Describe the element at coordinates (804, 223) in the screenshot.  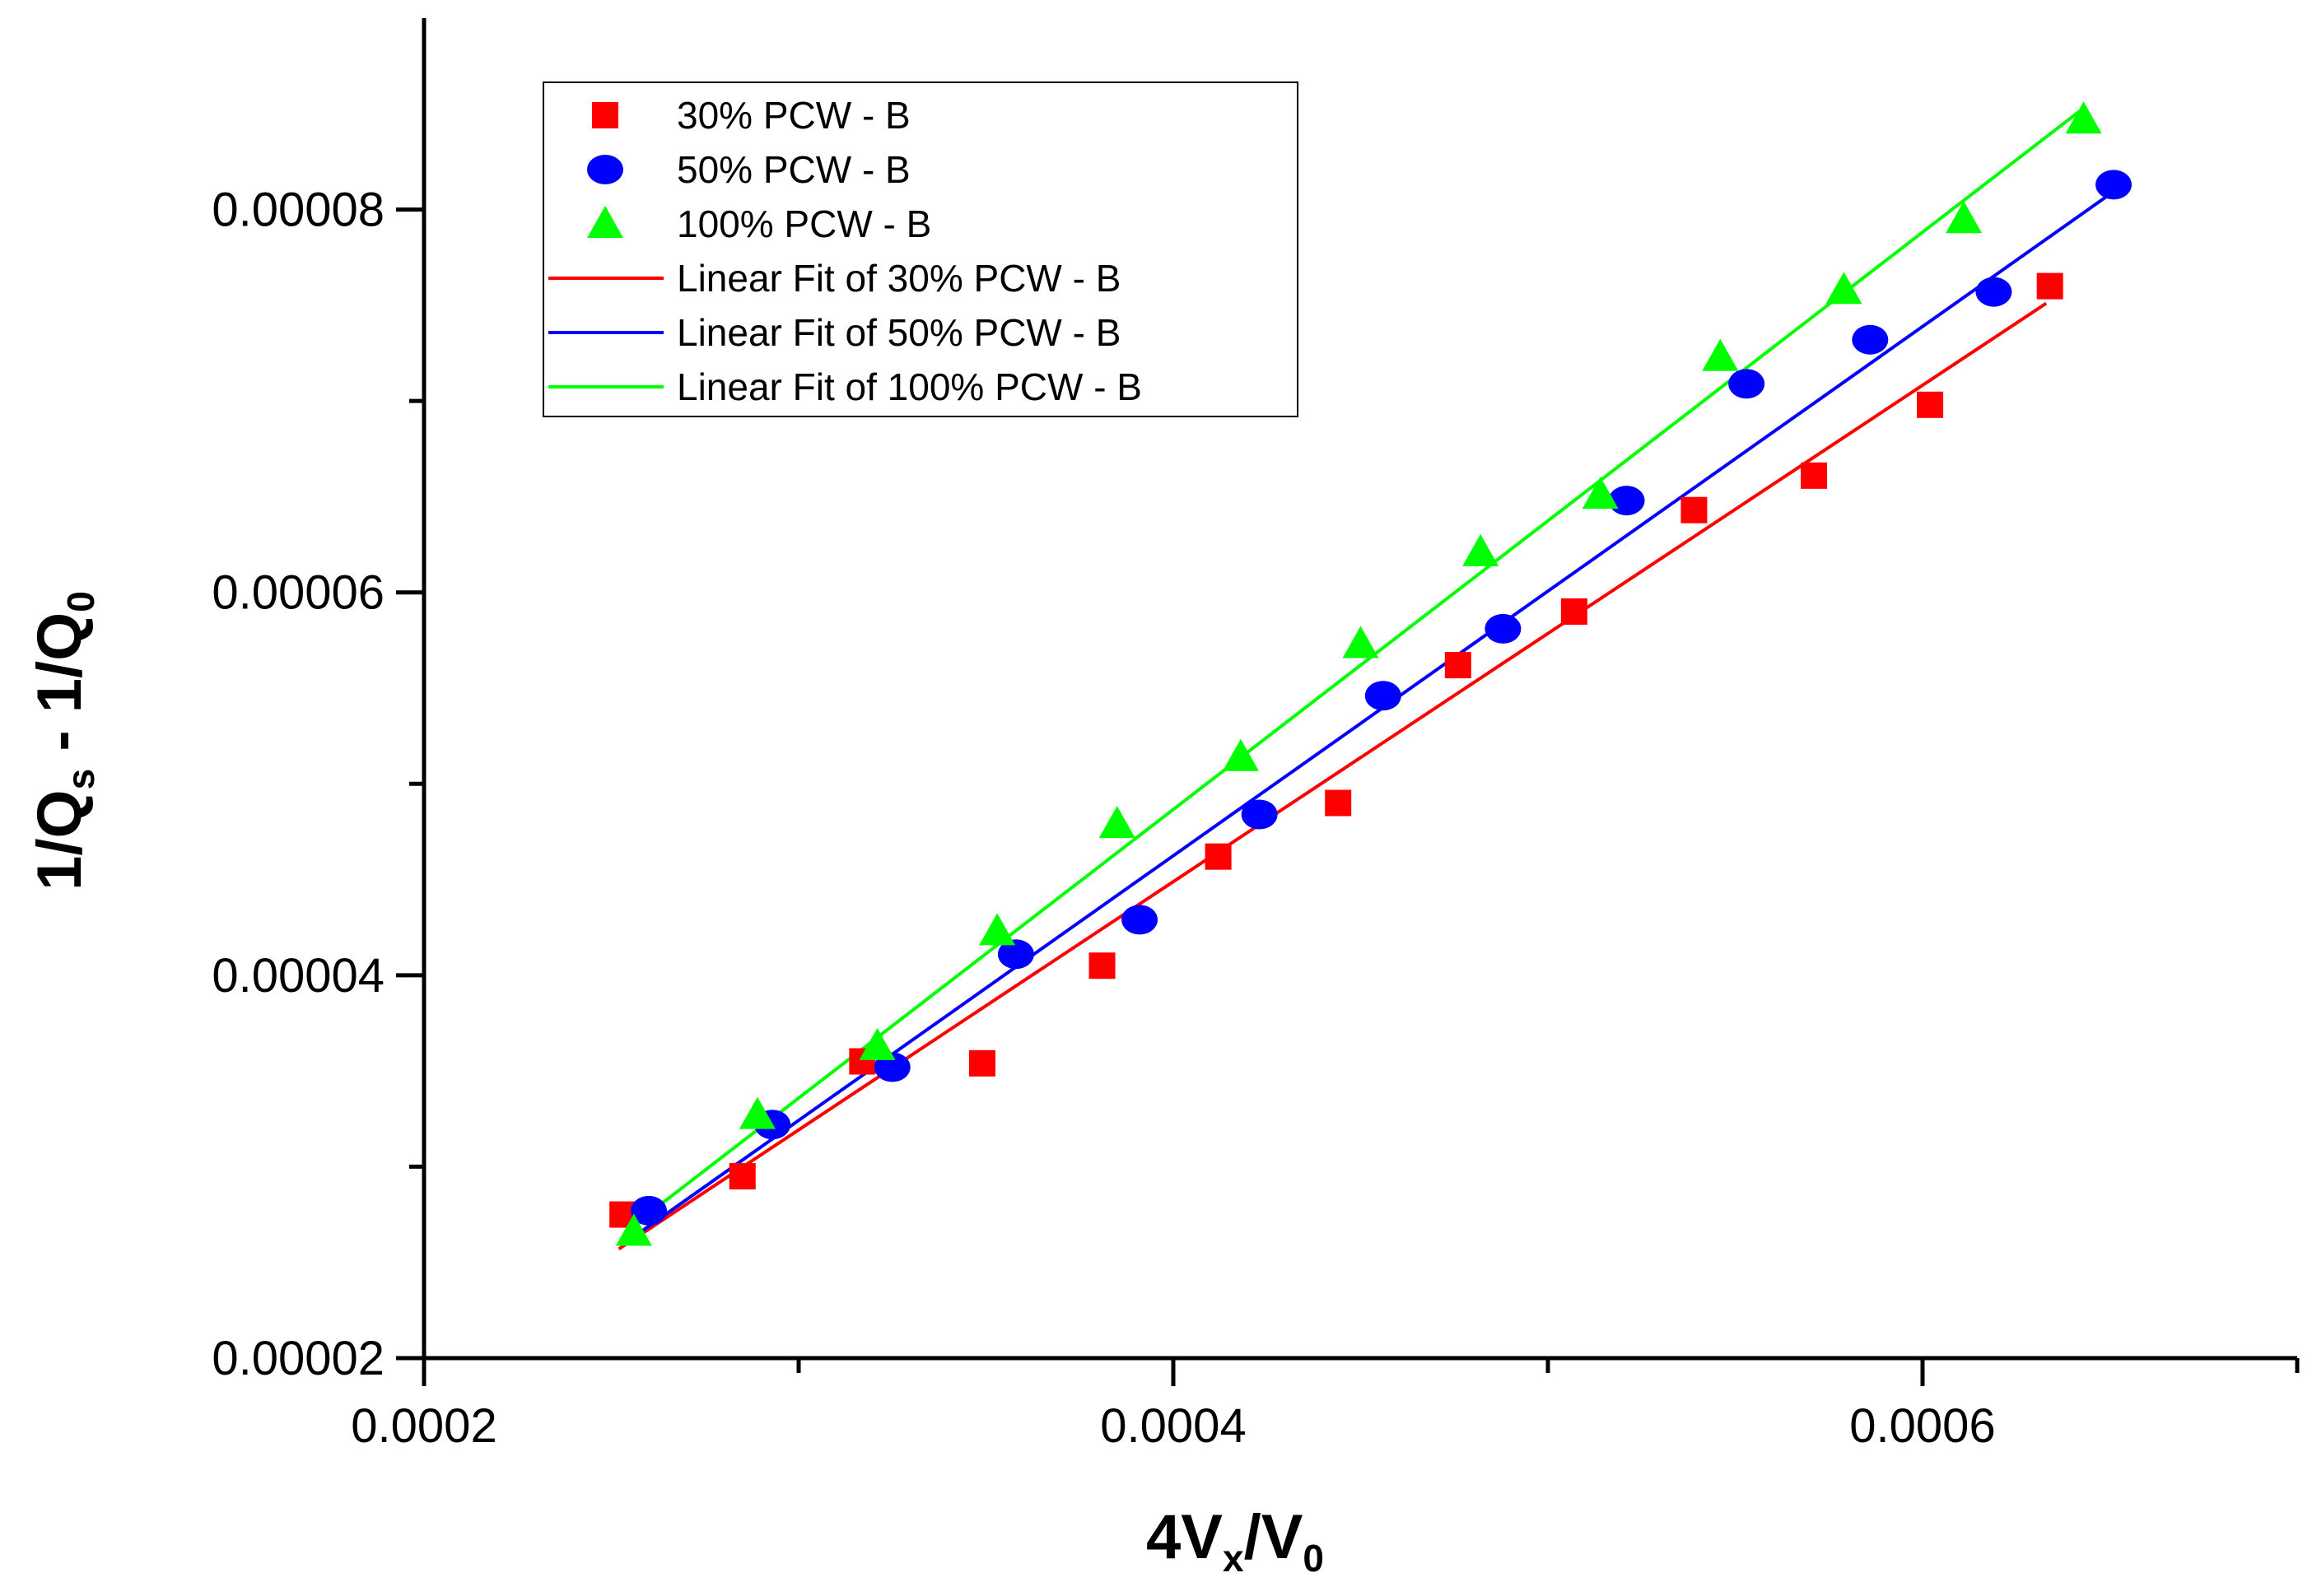
I see `legend-label: 100% PCW - B` at that location.